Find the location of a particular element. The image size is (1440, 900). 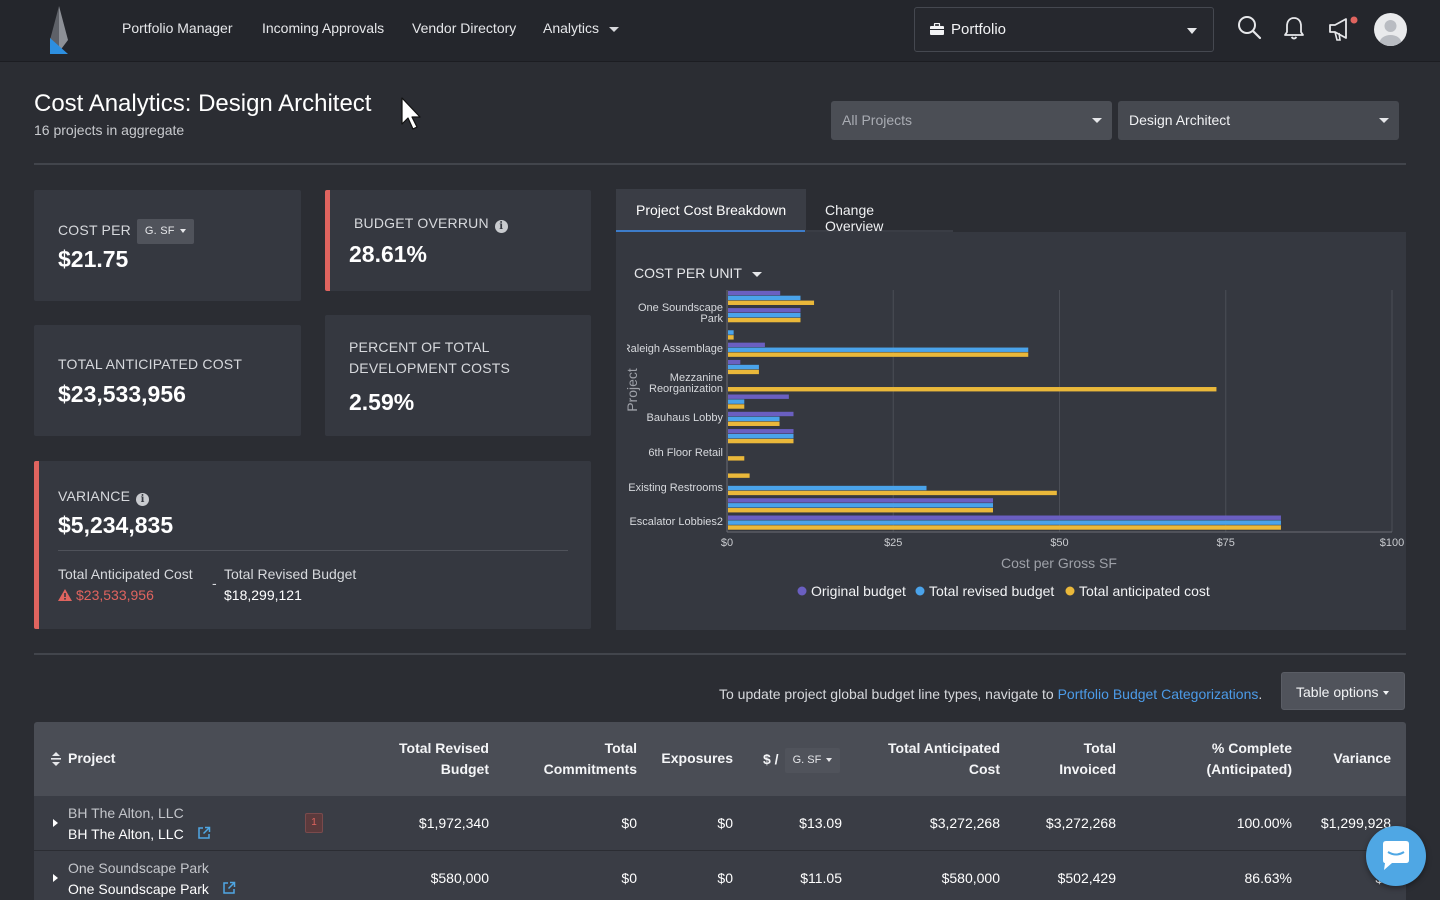

cell-revised-budget: $1,972,340 is located at coordinates (453, 823).